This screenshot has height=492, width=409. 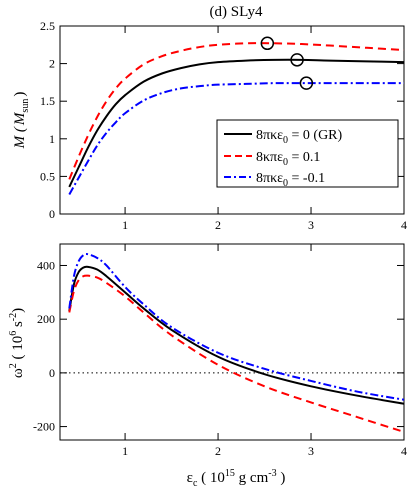 I want to click on omega-axis-label-close: ), so click(x=18, y=310).